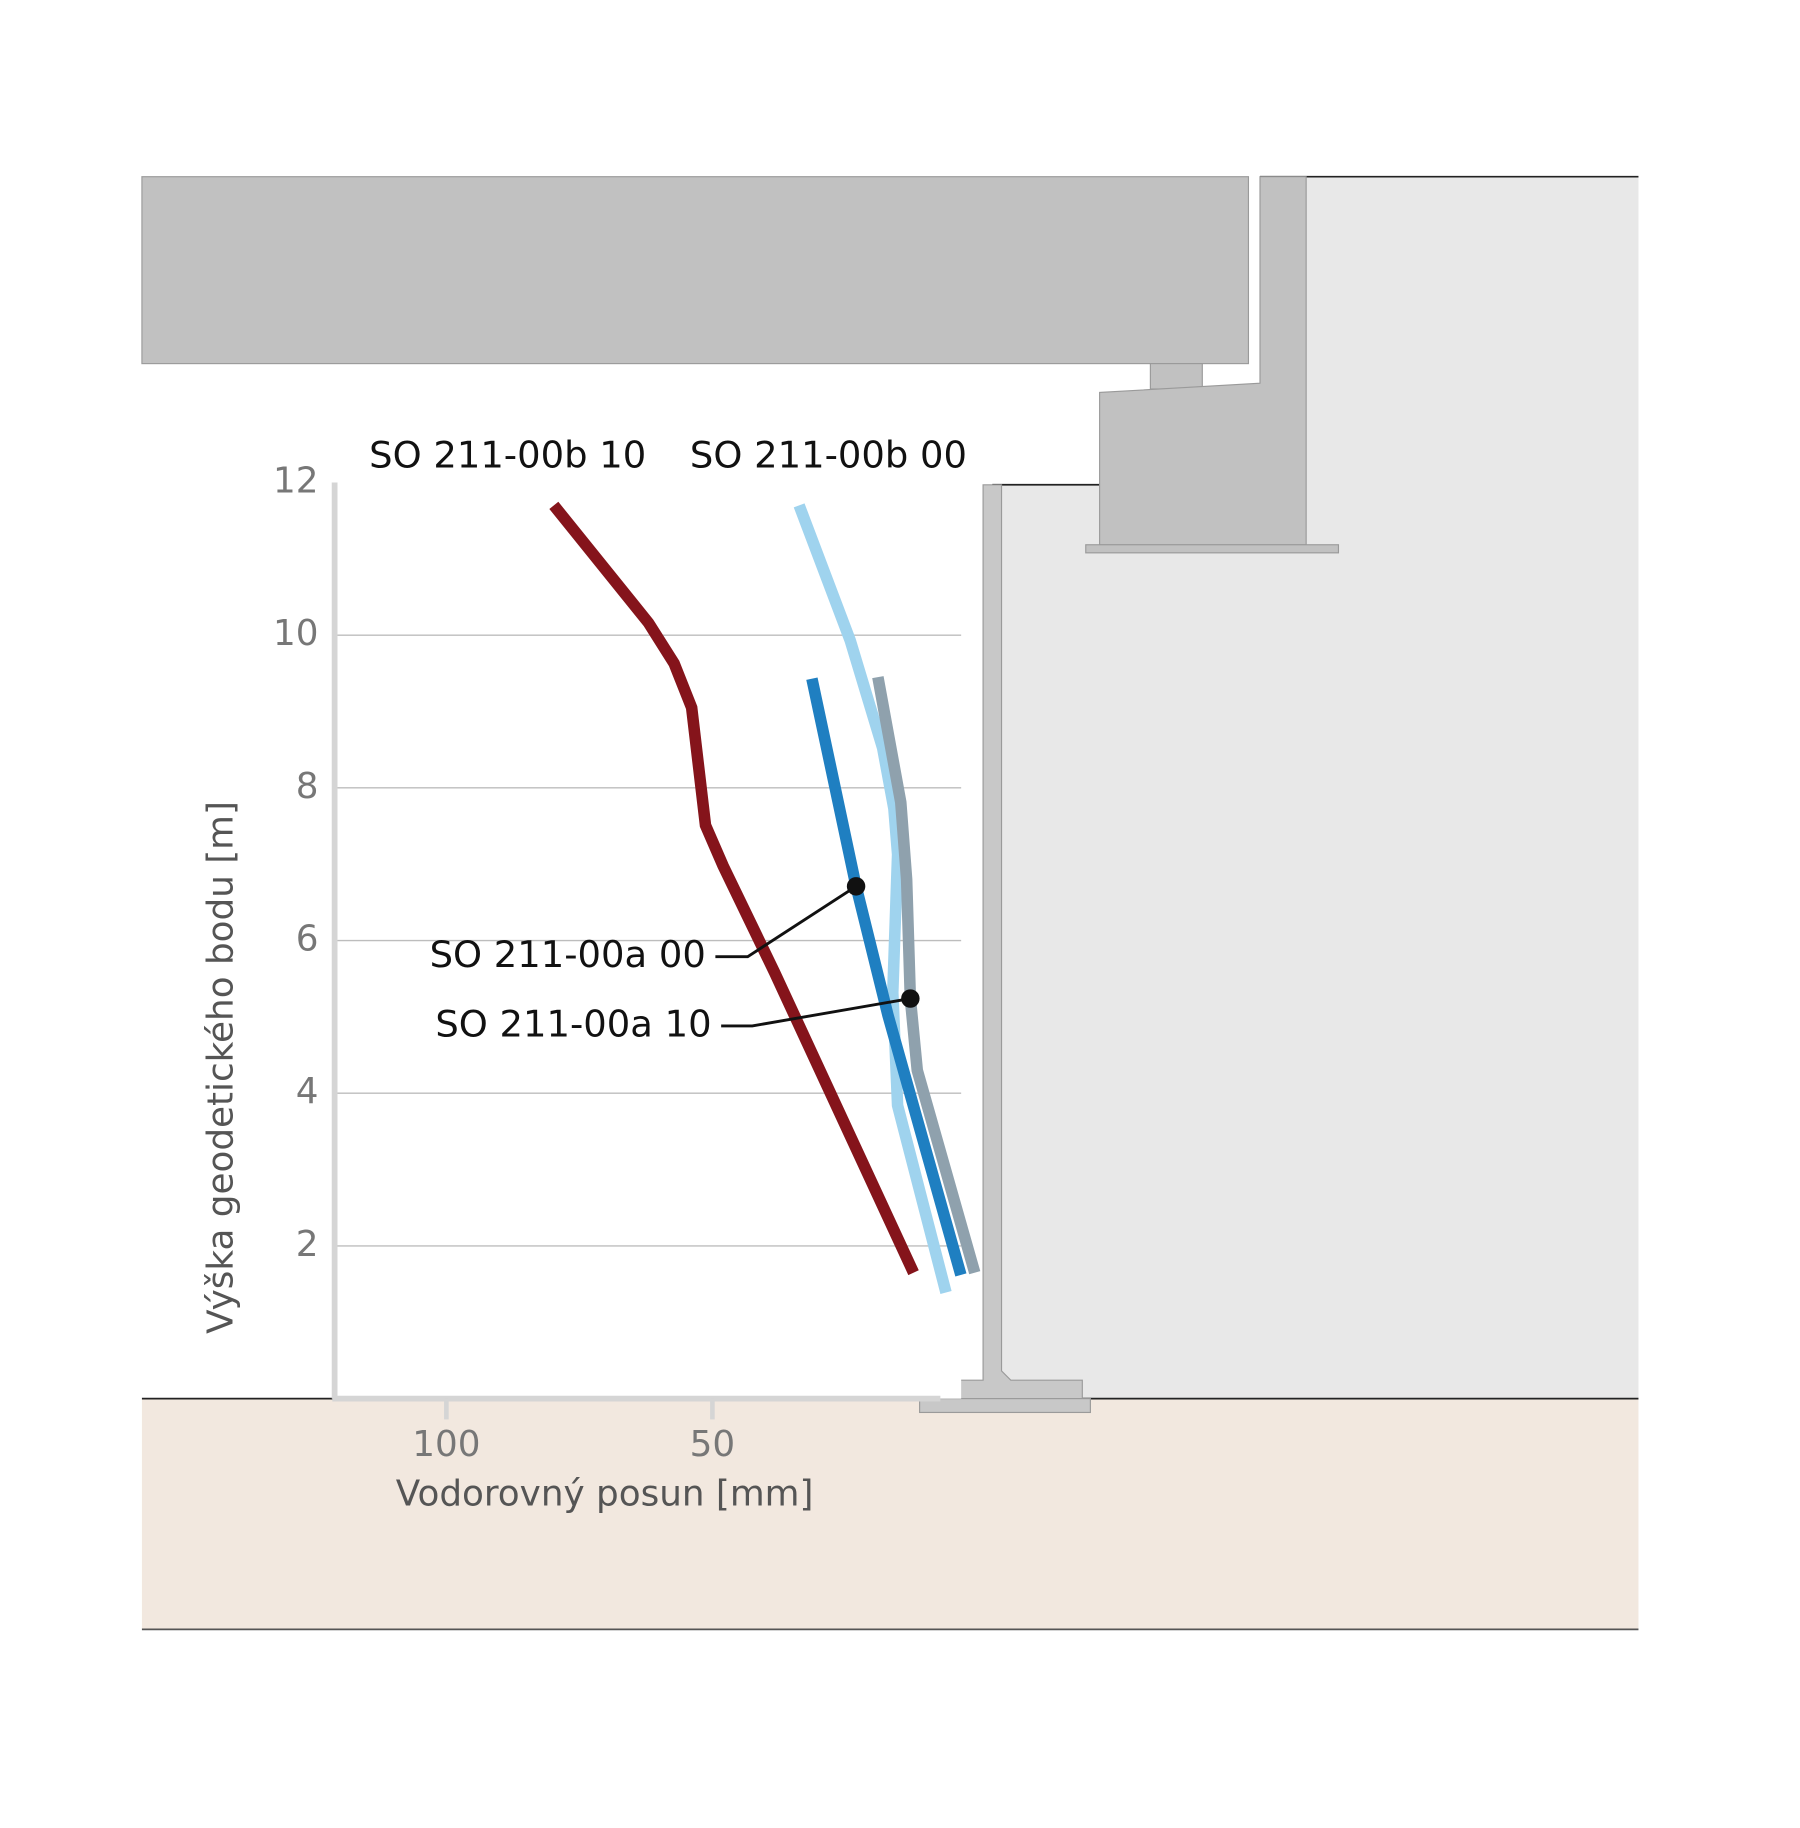  I want to click on y-tick-label: 12, so click(296, 480).